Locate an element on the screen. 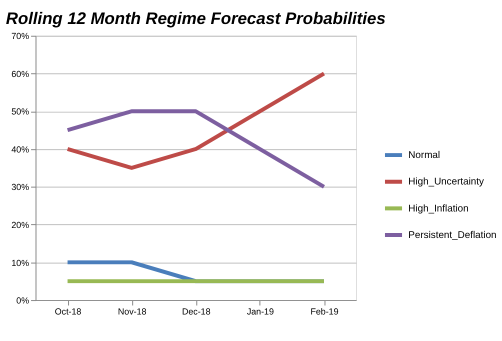 This screenshot has height=341, width=502. legend-label: Normal is located at coordinates (424, 156).